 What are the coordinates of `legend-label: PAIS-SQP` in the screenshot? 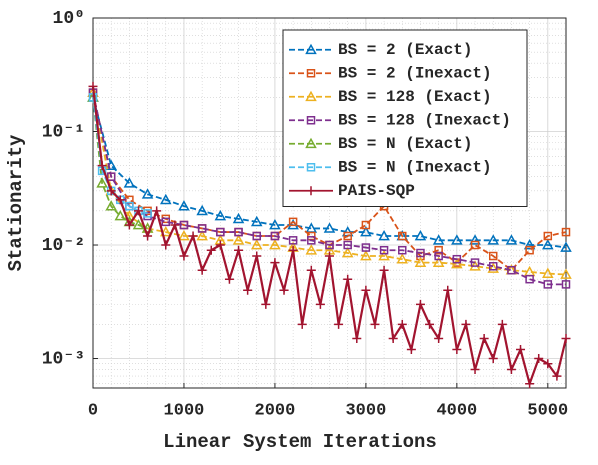 It's located at (376, 191).